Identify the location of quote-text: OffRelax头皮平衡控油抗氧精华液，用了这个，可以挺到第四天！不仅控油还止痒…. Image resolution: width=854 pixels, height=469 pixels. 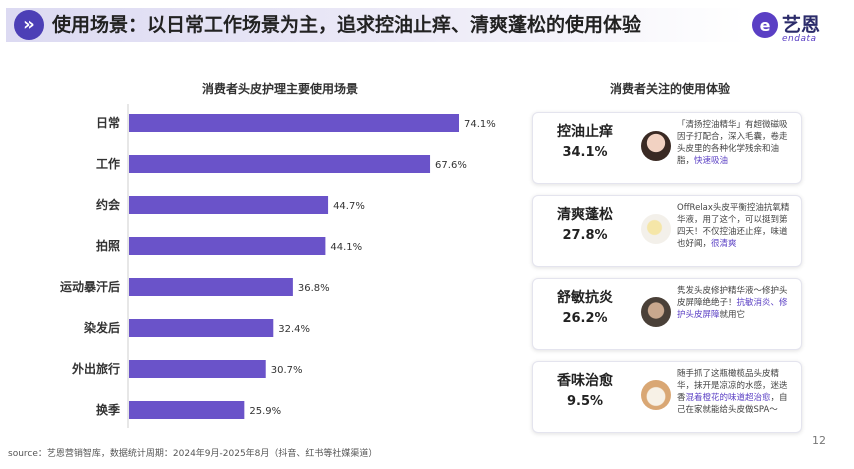
(733, 226).